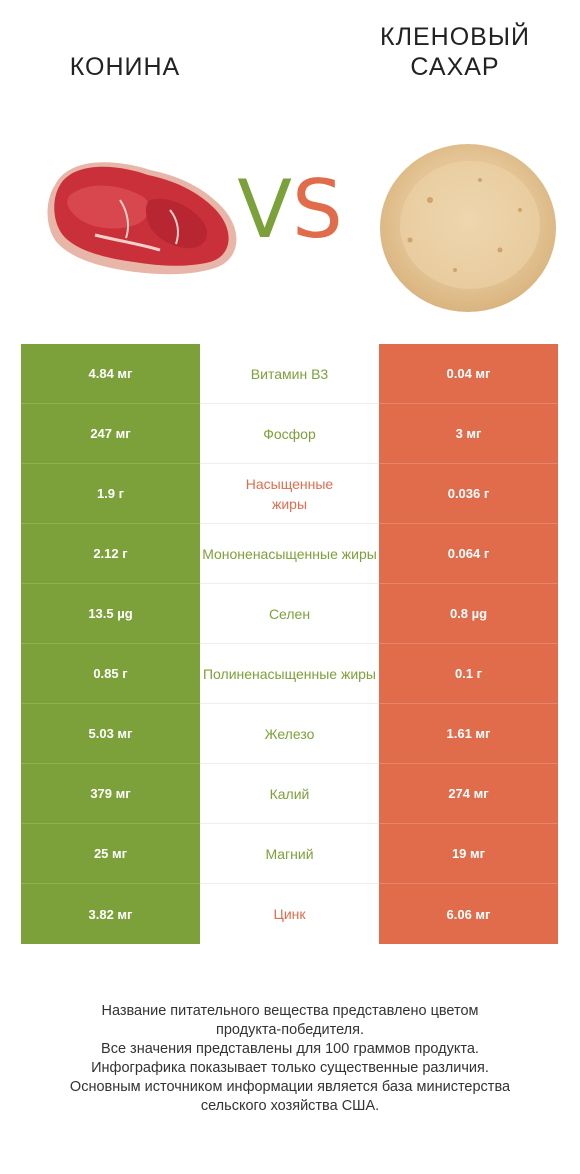 The width and height of the screenshot is (580, 1174). I want to click on nutrient-name: Фосфор, so click(289, 434).